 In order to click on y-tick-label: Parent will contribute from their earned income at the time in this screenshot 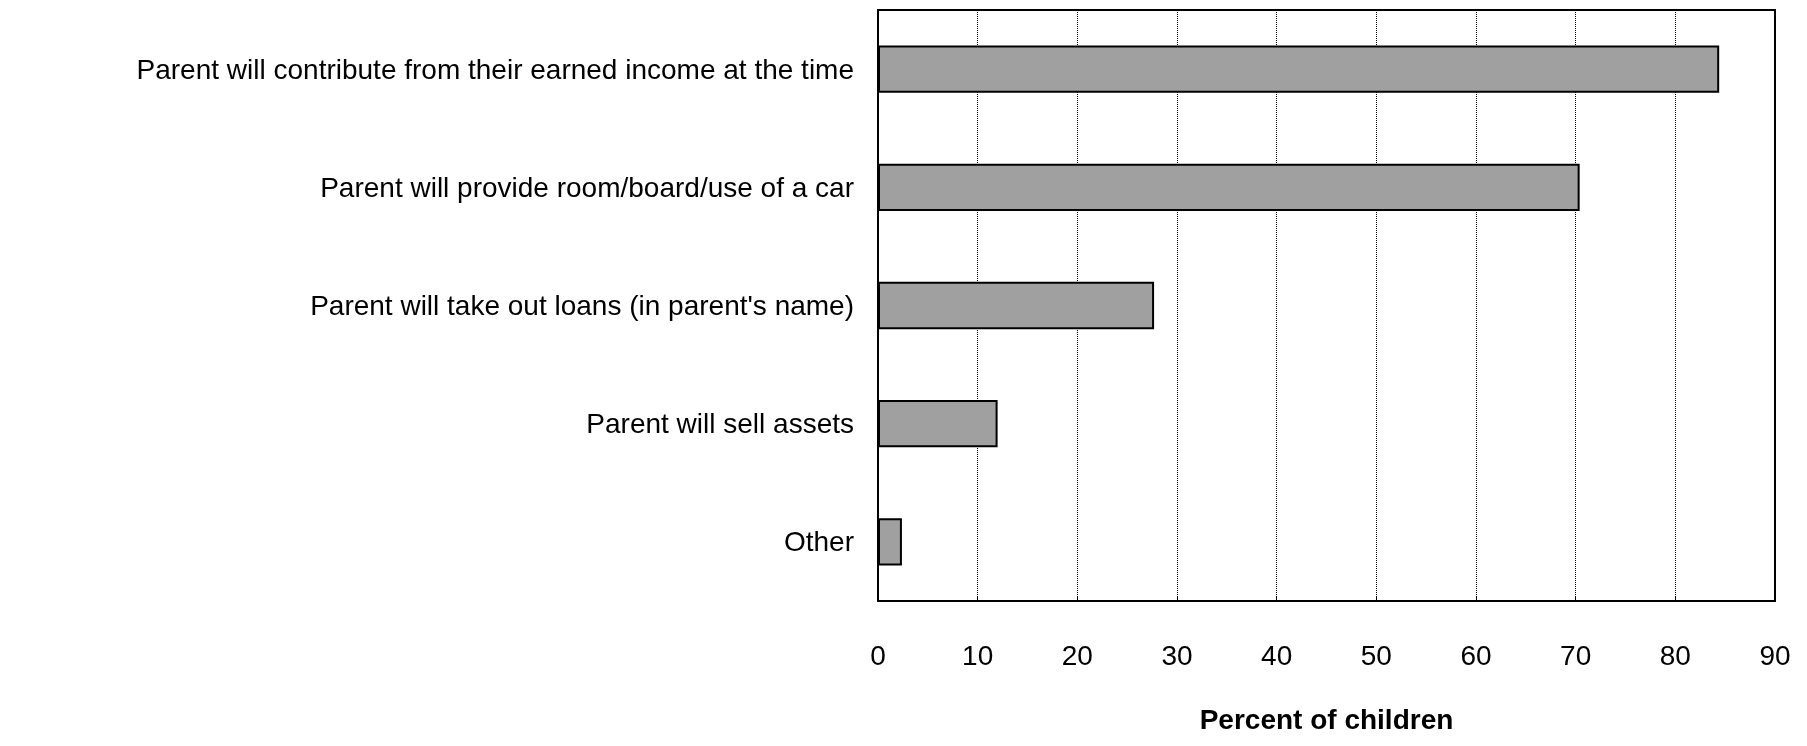, I will do `click(495, 69)`.